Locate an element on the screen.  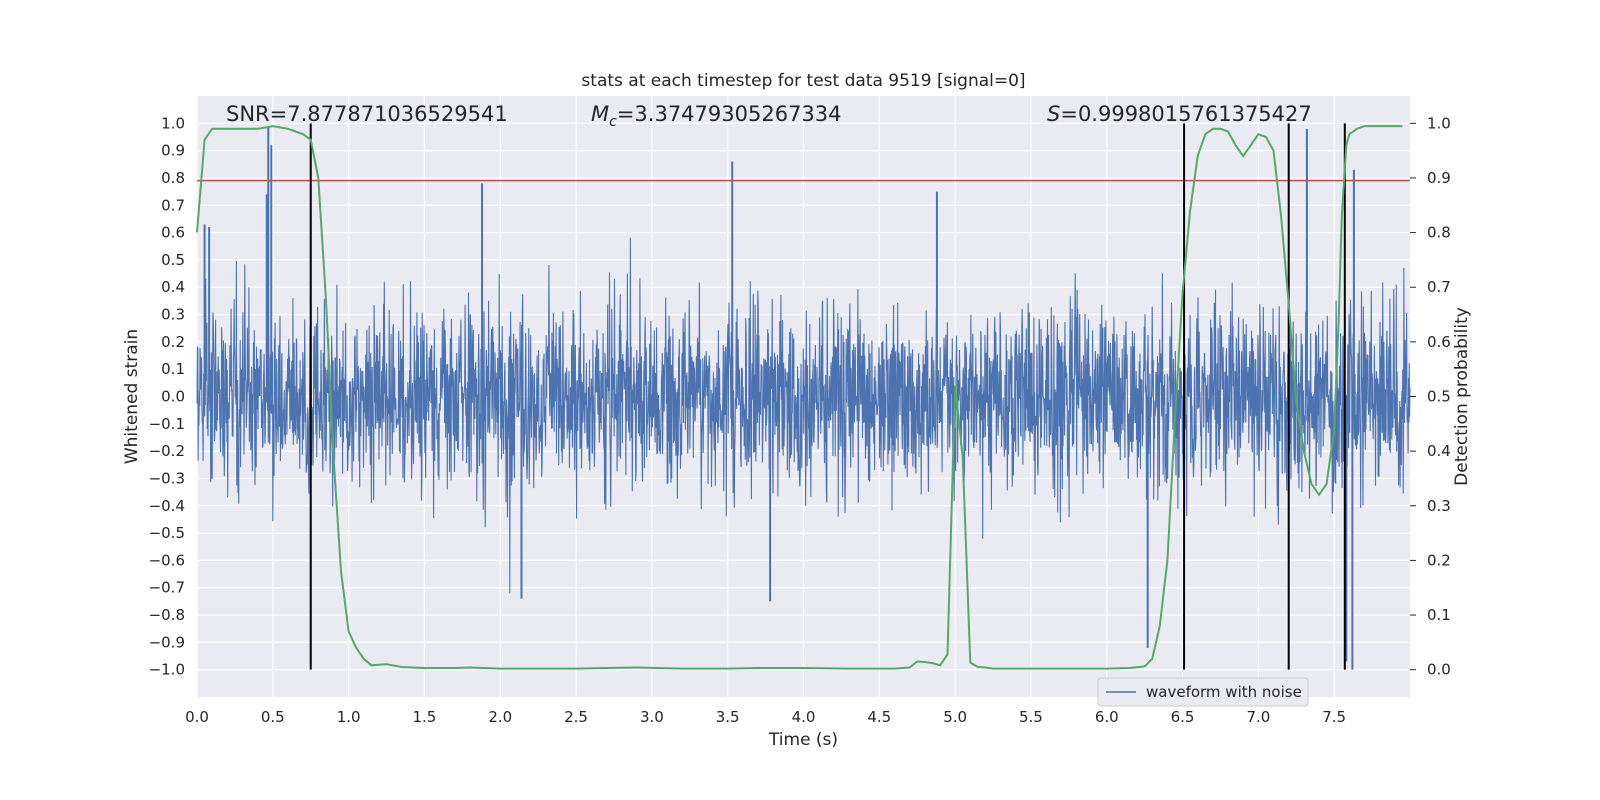
annotation-chirp-mass: Mc=3.37479305267334 is located at coordinates (716, 116).